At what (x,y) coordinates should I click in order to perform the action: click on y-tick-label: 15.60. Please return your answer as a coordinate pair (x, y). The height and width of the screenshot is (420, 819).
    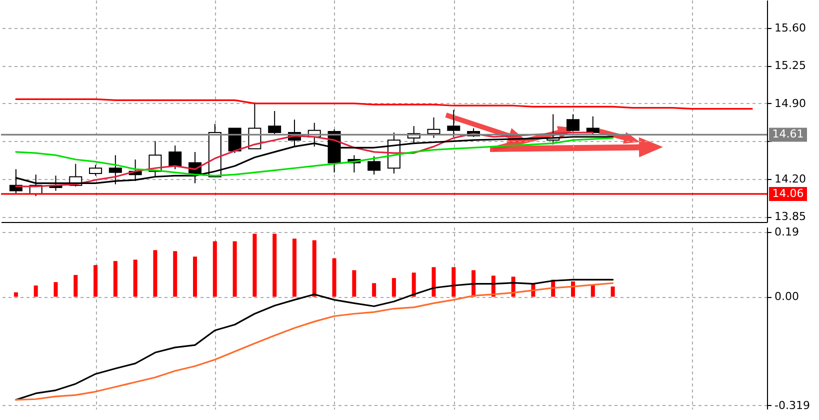
    Looking at the image, I should click on (790, 28).